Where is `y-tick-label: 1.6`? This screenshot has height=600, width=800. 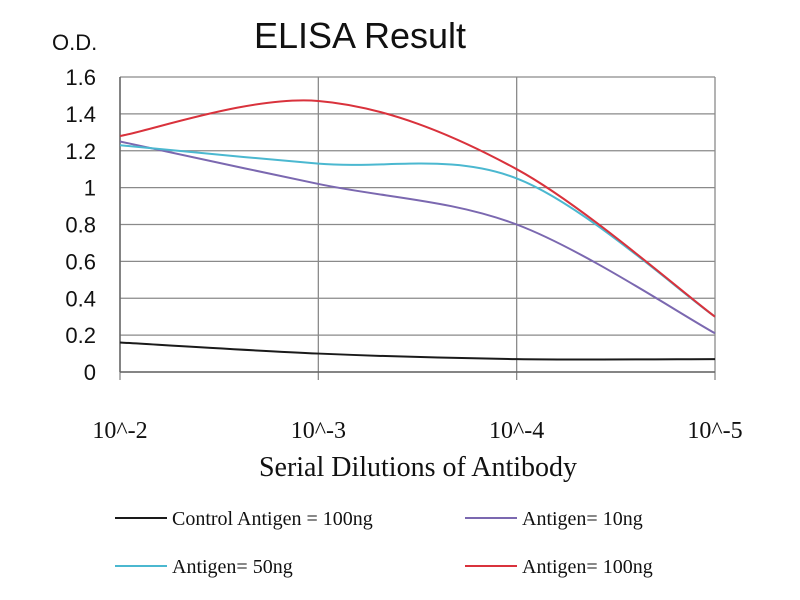 y-tick-label: 1.6 is located at coordinates (80, 77).